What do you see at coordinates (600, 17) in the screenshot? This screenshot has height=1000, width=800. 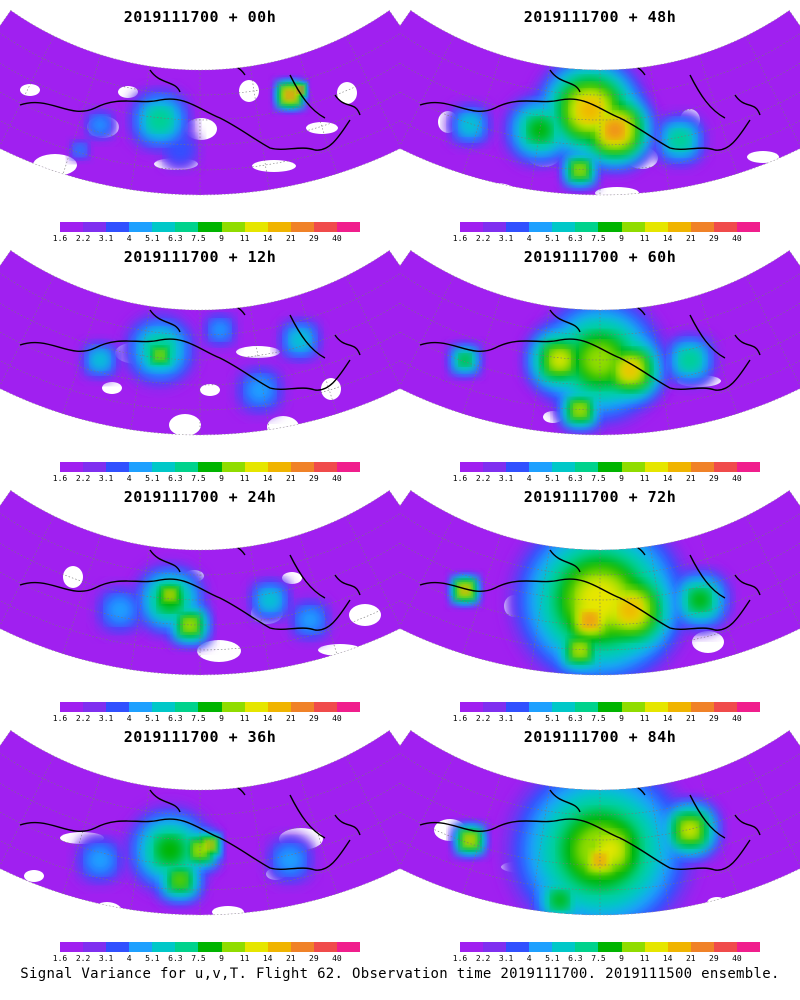 I see `panel-title: 2019111700 + 48h` at bounding box center [600, 17].